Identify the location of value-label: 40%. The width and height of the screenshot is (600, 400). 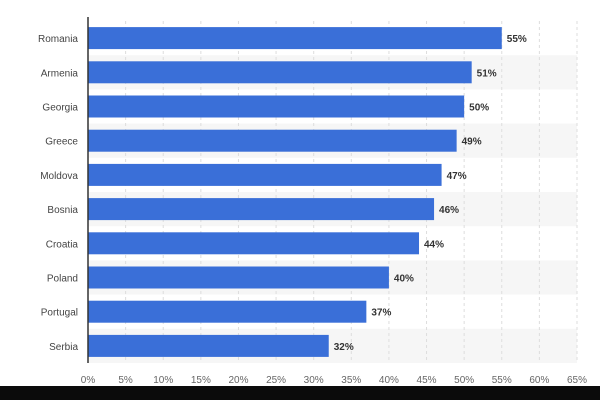
(404, 279).